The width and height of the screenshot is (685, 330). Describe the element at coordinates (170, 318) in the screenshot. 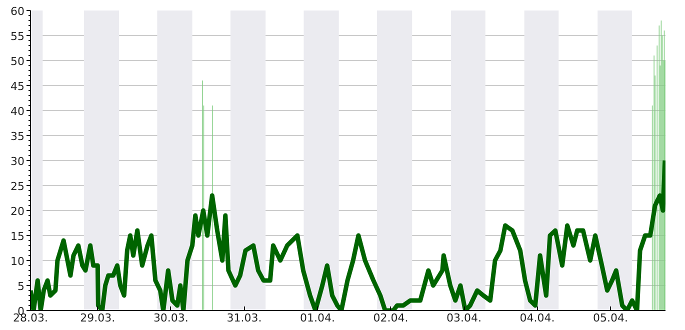

I see `x-tick-label: 30.03.` at that location.